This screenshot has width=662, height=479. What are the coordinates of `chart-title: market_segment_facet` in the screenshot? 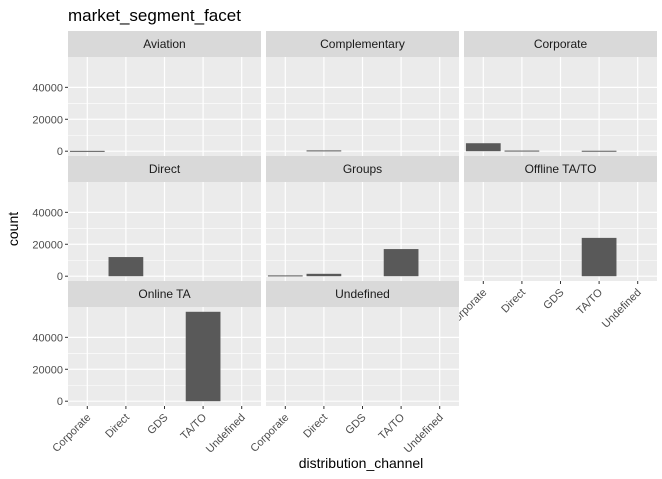 It's located at (154, 15).